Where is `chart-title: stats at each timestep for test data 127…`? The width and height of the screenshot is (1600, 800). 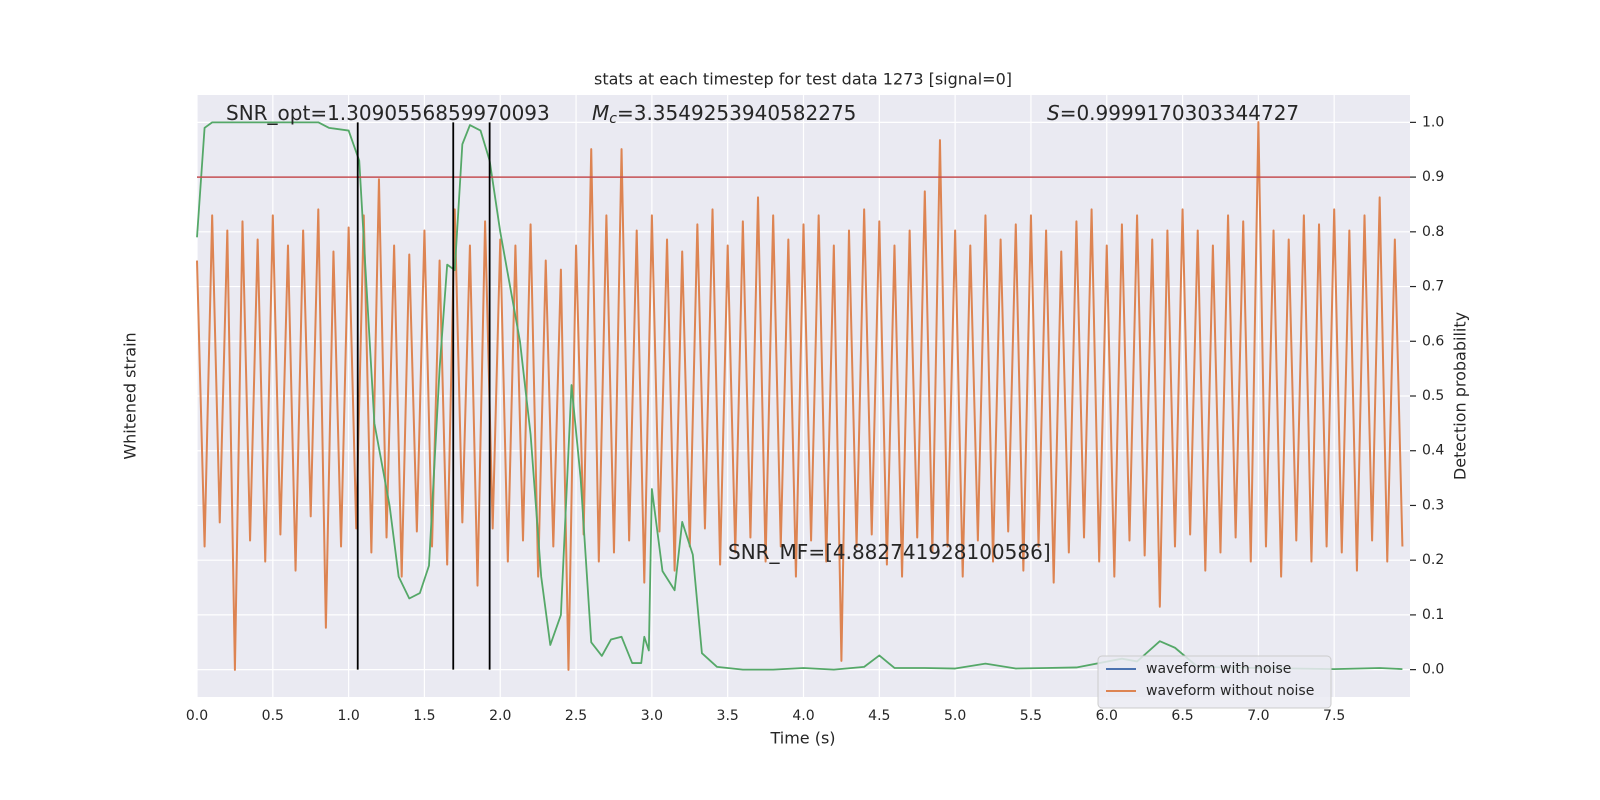
chart-title: stats at each timestep for test data 127… is located at coordinates (803, 79).